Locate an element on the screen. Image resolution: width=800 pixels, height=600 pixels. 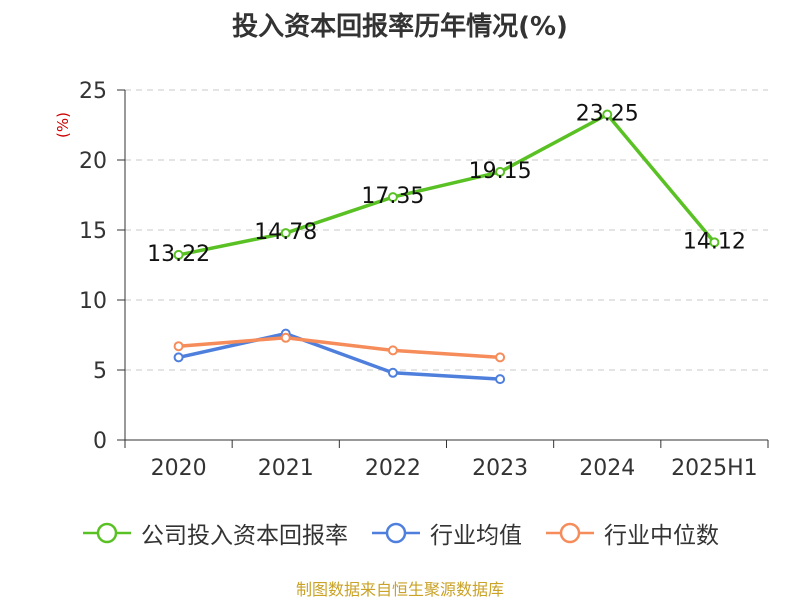
data-label: 19.15 is located at coordinates (500, 171).